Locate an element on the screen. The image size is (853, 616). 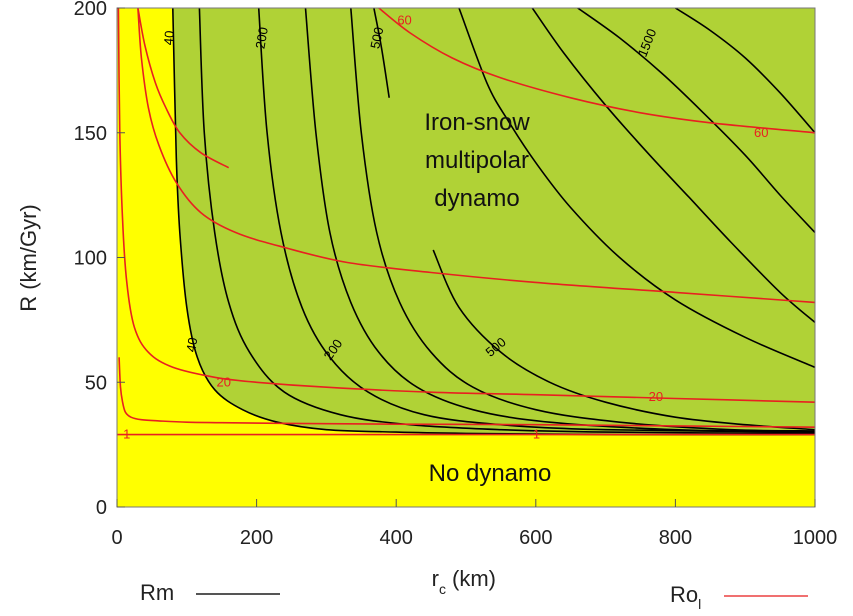
contour-label-11: 1 is located at coordinates (126, 434).